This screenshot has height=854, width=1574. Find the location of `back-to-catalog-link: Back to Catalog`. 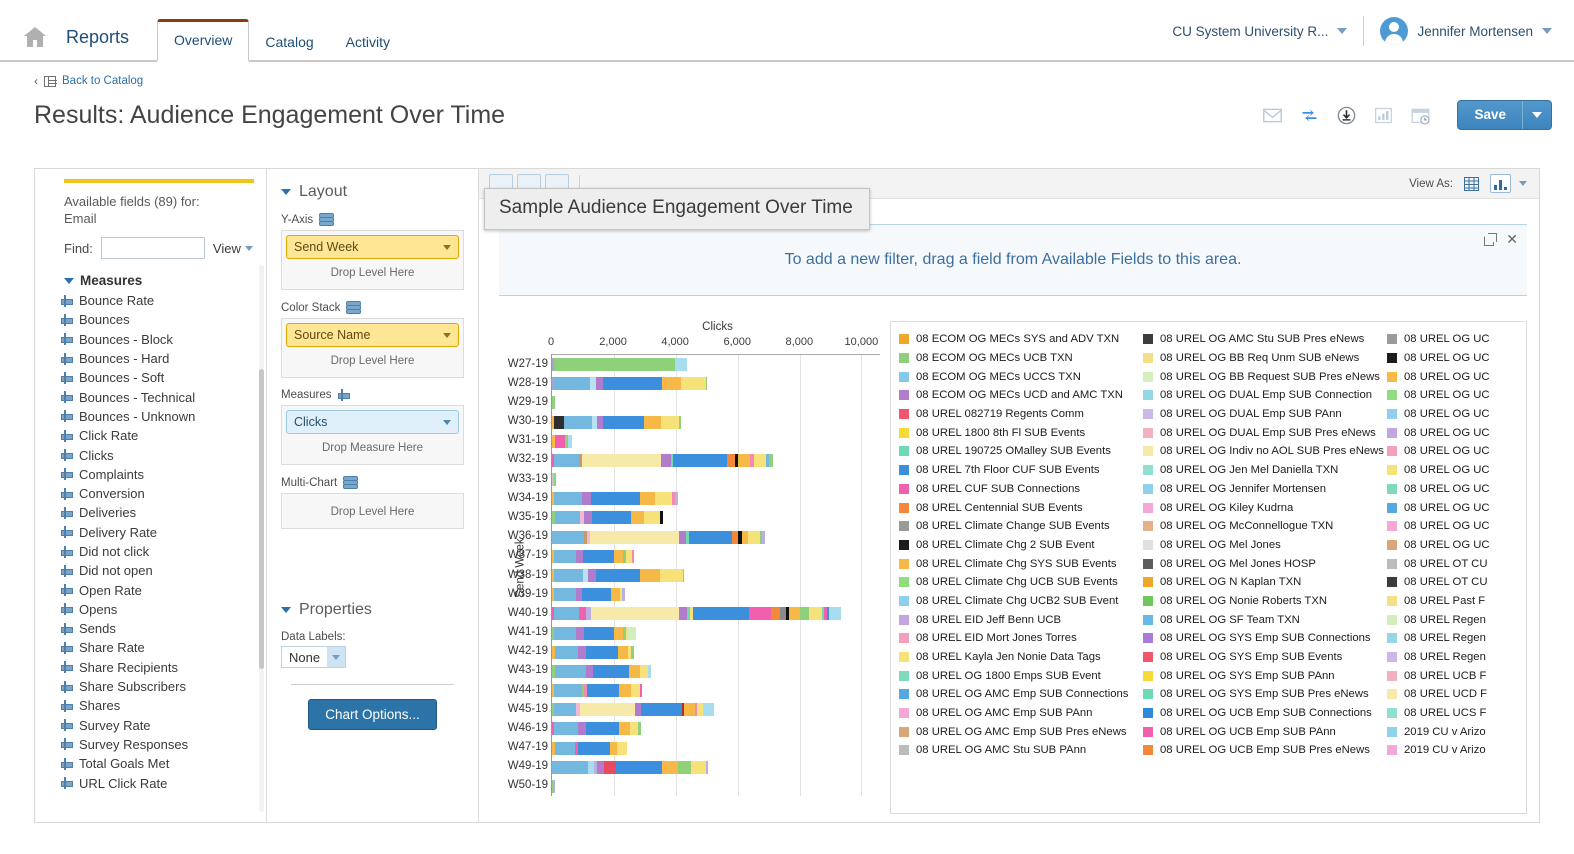

back-to-catalog-link: Back to Catalog is located at coordinates (103, 81).